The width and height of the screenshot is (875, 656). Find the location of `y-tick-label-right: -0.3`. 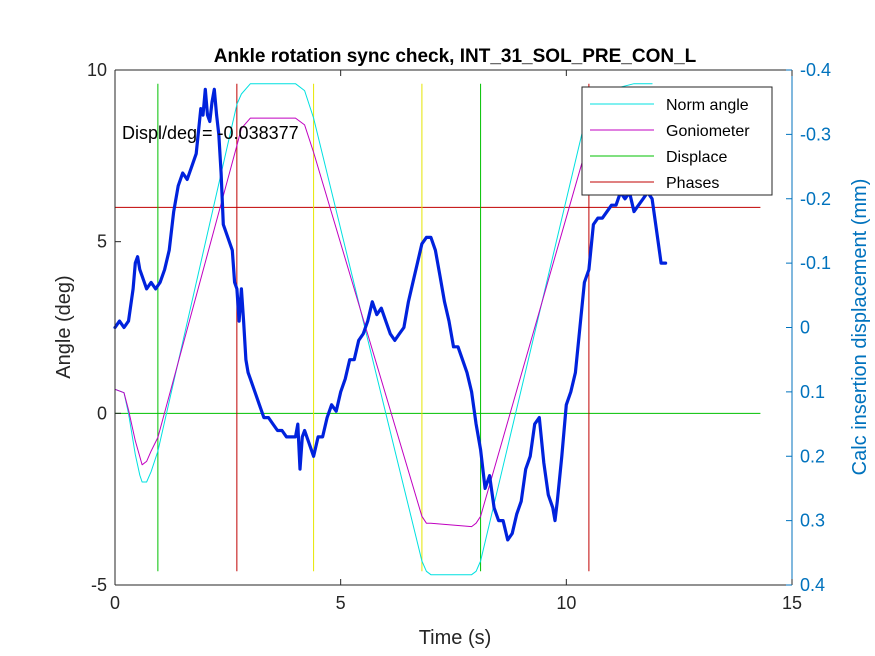

y-tick-label-right: -0.3 is located at coordinates (815, 134).